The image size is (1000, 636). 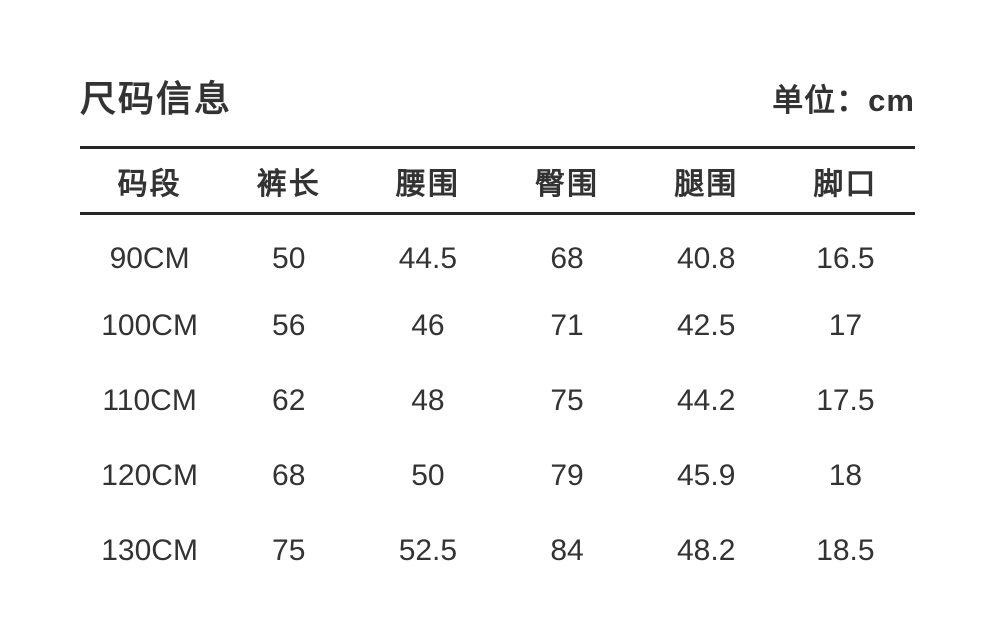 I want to click on unit-label: 单位：cm, so click(x=843, y=100).